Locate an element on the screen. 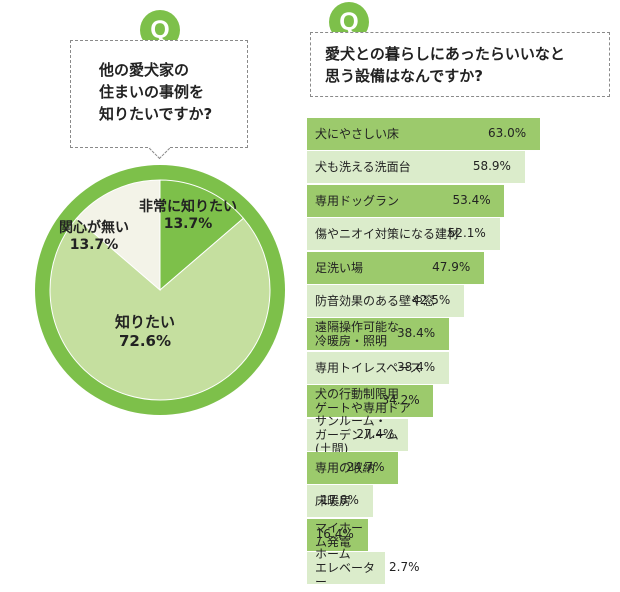  bar-label: ホーム エレベーター is located at coordinates (345, 568).